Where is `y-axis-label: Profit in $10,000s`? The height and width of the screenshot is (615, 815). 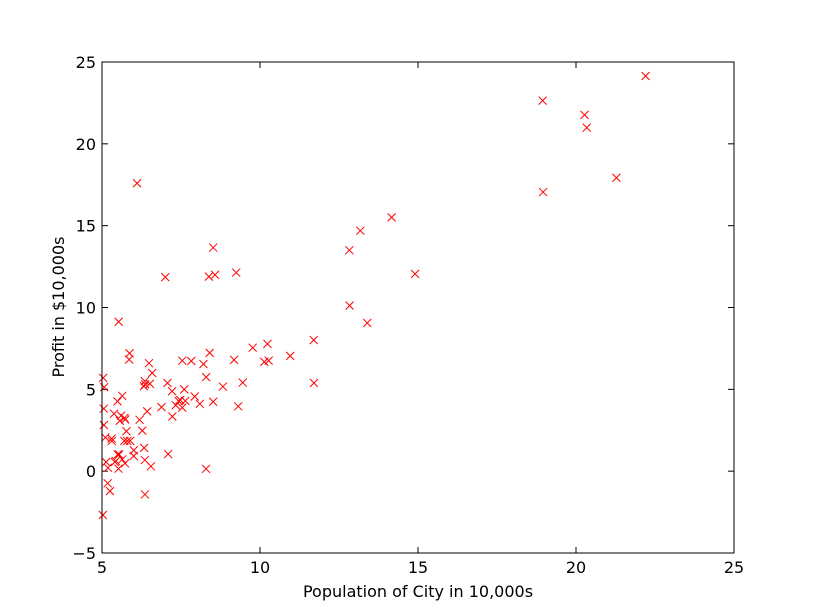 y-axis-label: Profit in $10,000s is located at coordinates (58, 307).